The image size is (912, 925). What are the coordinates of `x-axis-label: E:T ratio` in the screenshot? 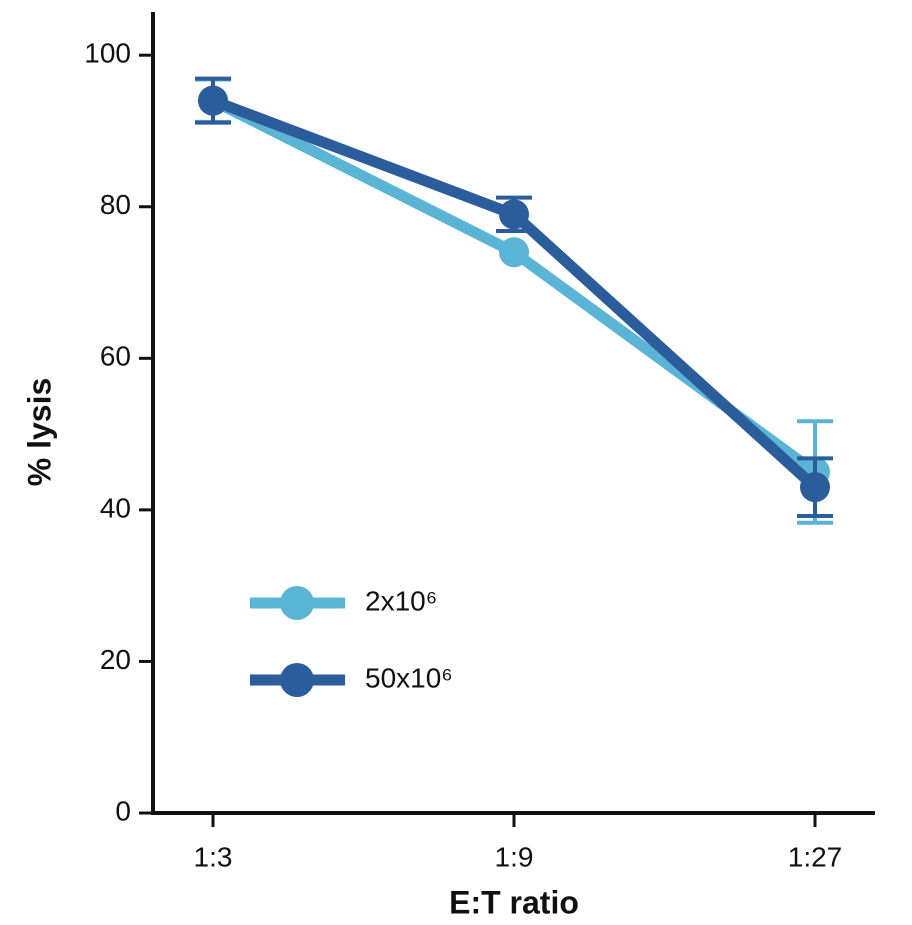 It's located at (514, 902).